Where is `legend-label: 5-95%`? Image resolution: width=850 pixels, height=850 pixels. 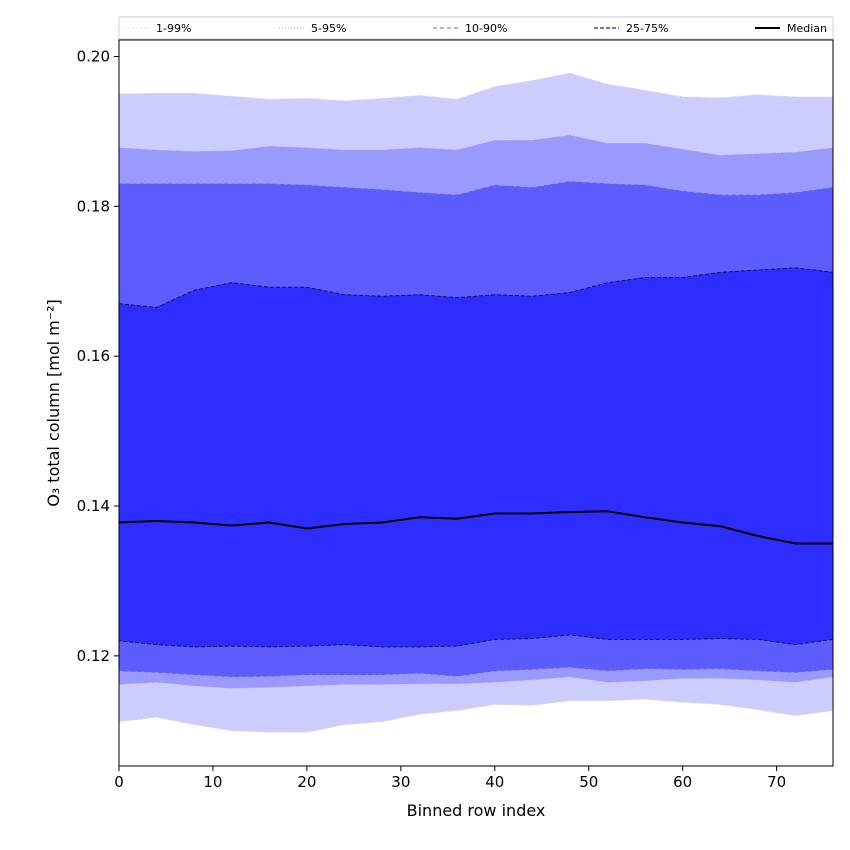 legend-label: 5-95% is located at coordinates (328, 28).